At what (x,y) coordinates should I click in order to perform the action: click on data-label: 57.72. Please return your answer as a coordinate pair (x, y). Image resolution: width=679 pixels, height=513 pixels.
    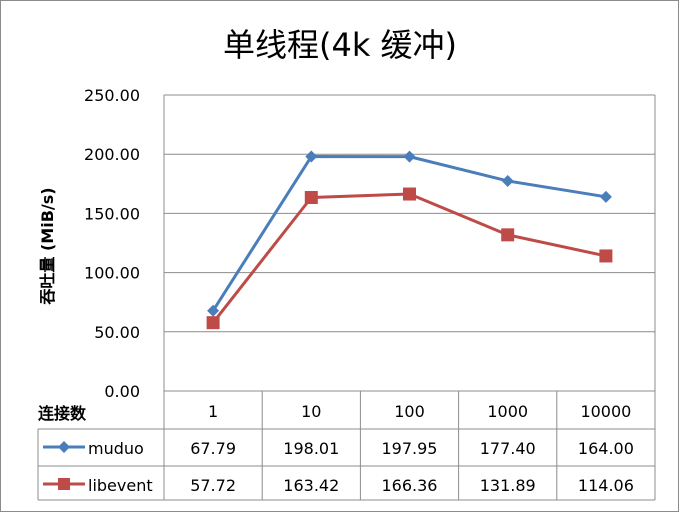
    Looking at the image, I should click on (213, 485).